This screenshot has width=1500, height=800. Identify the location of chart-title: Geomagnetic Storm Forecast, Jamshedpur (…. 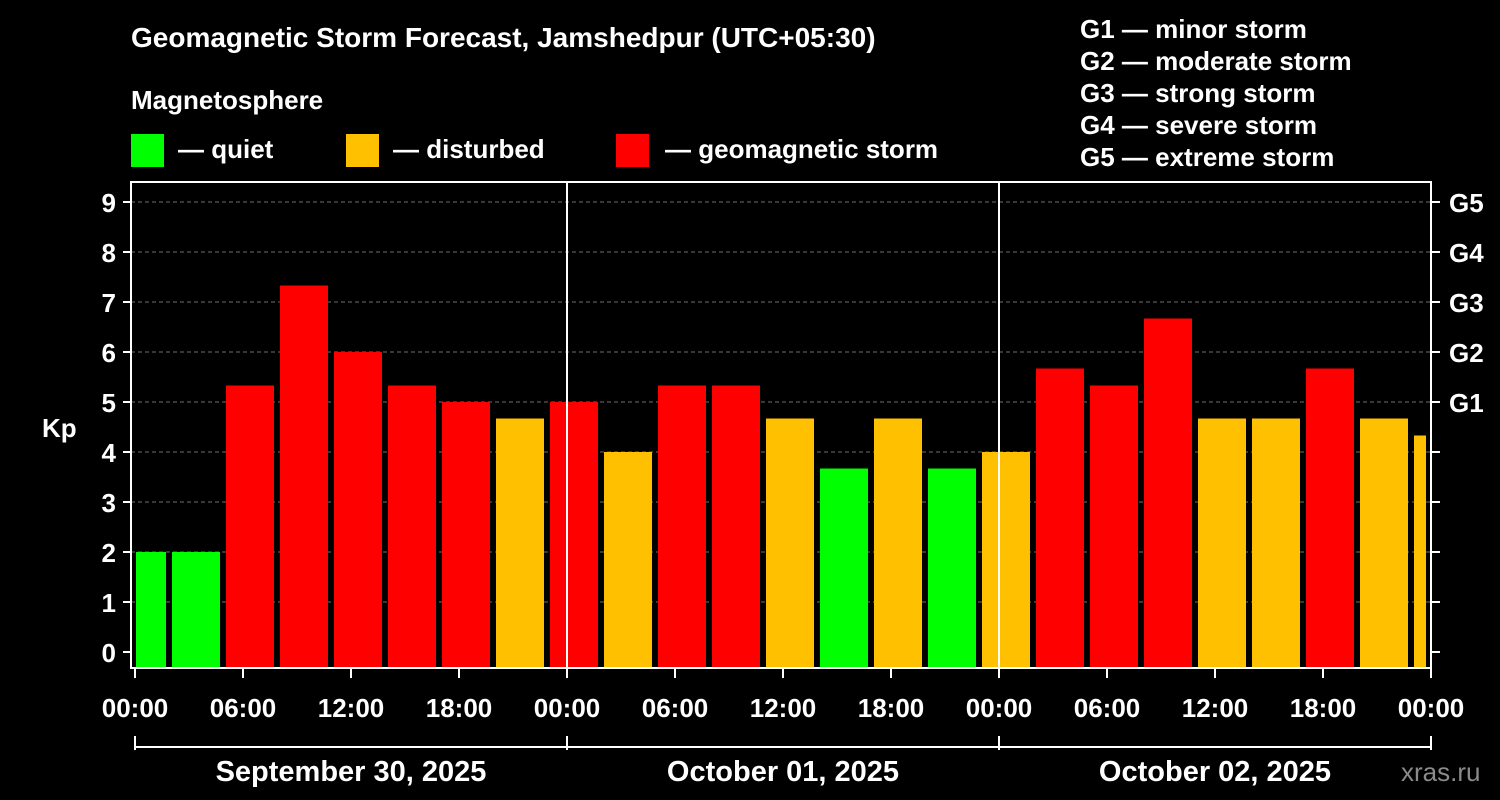
(503, 37).